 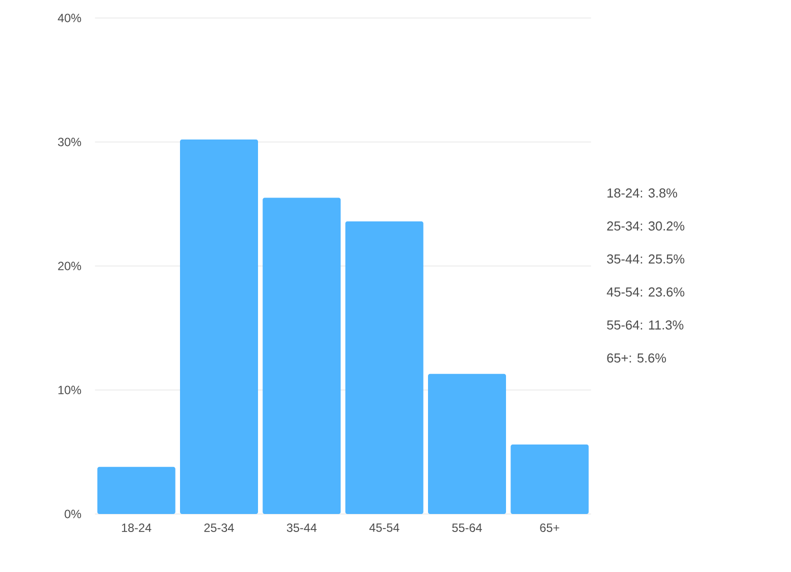 What do you see at coordinates (645, 259) in the screenshot?
I see `text: 35-44: 25.5%` at bounding box center [645, 259].